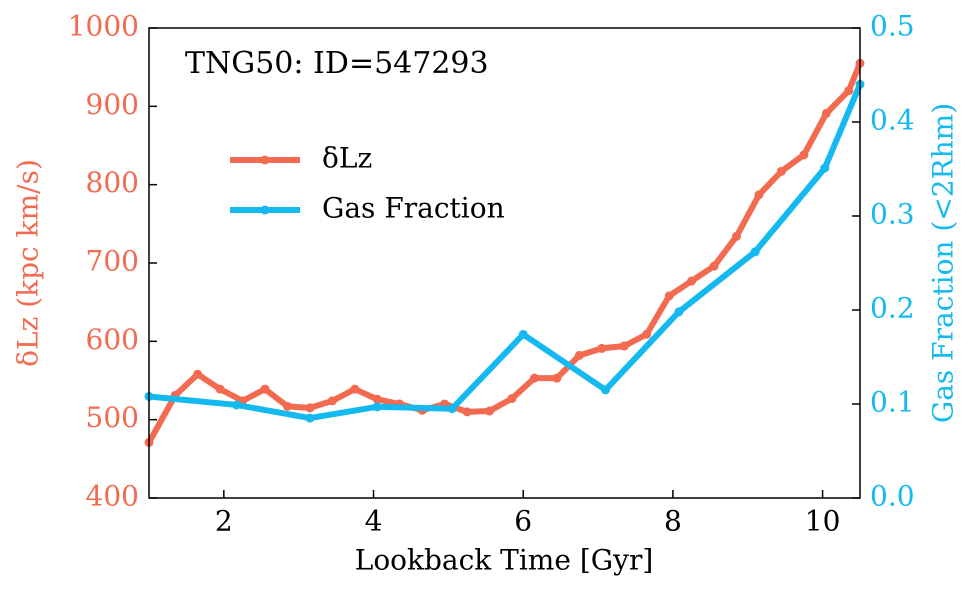 The image size is (977, 595). Describe the element at coordinates (112, 261) in the screenshot. I see `y-tick-label: 700` at that location.